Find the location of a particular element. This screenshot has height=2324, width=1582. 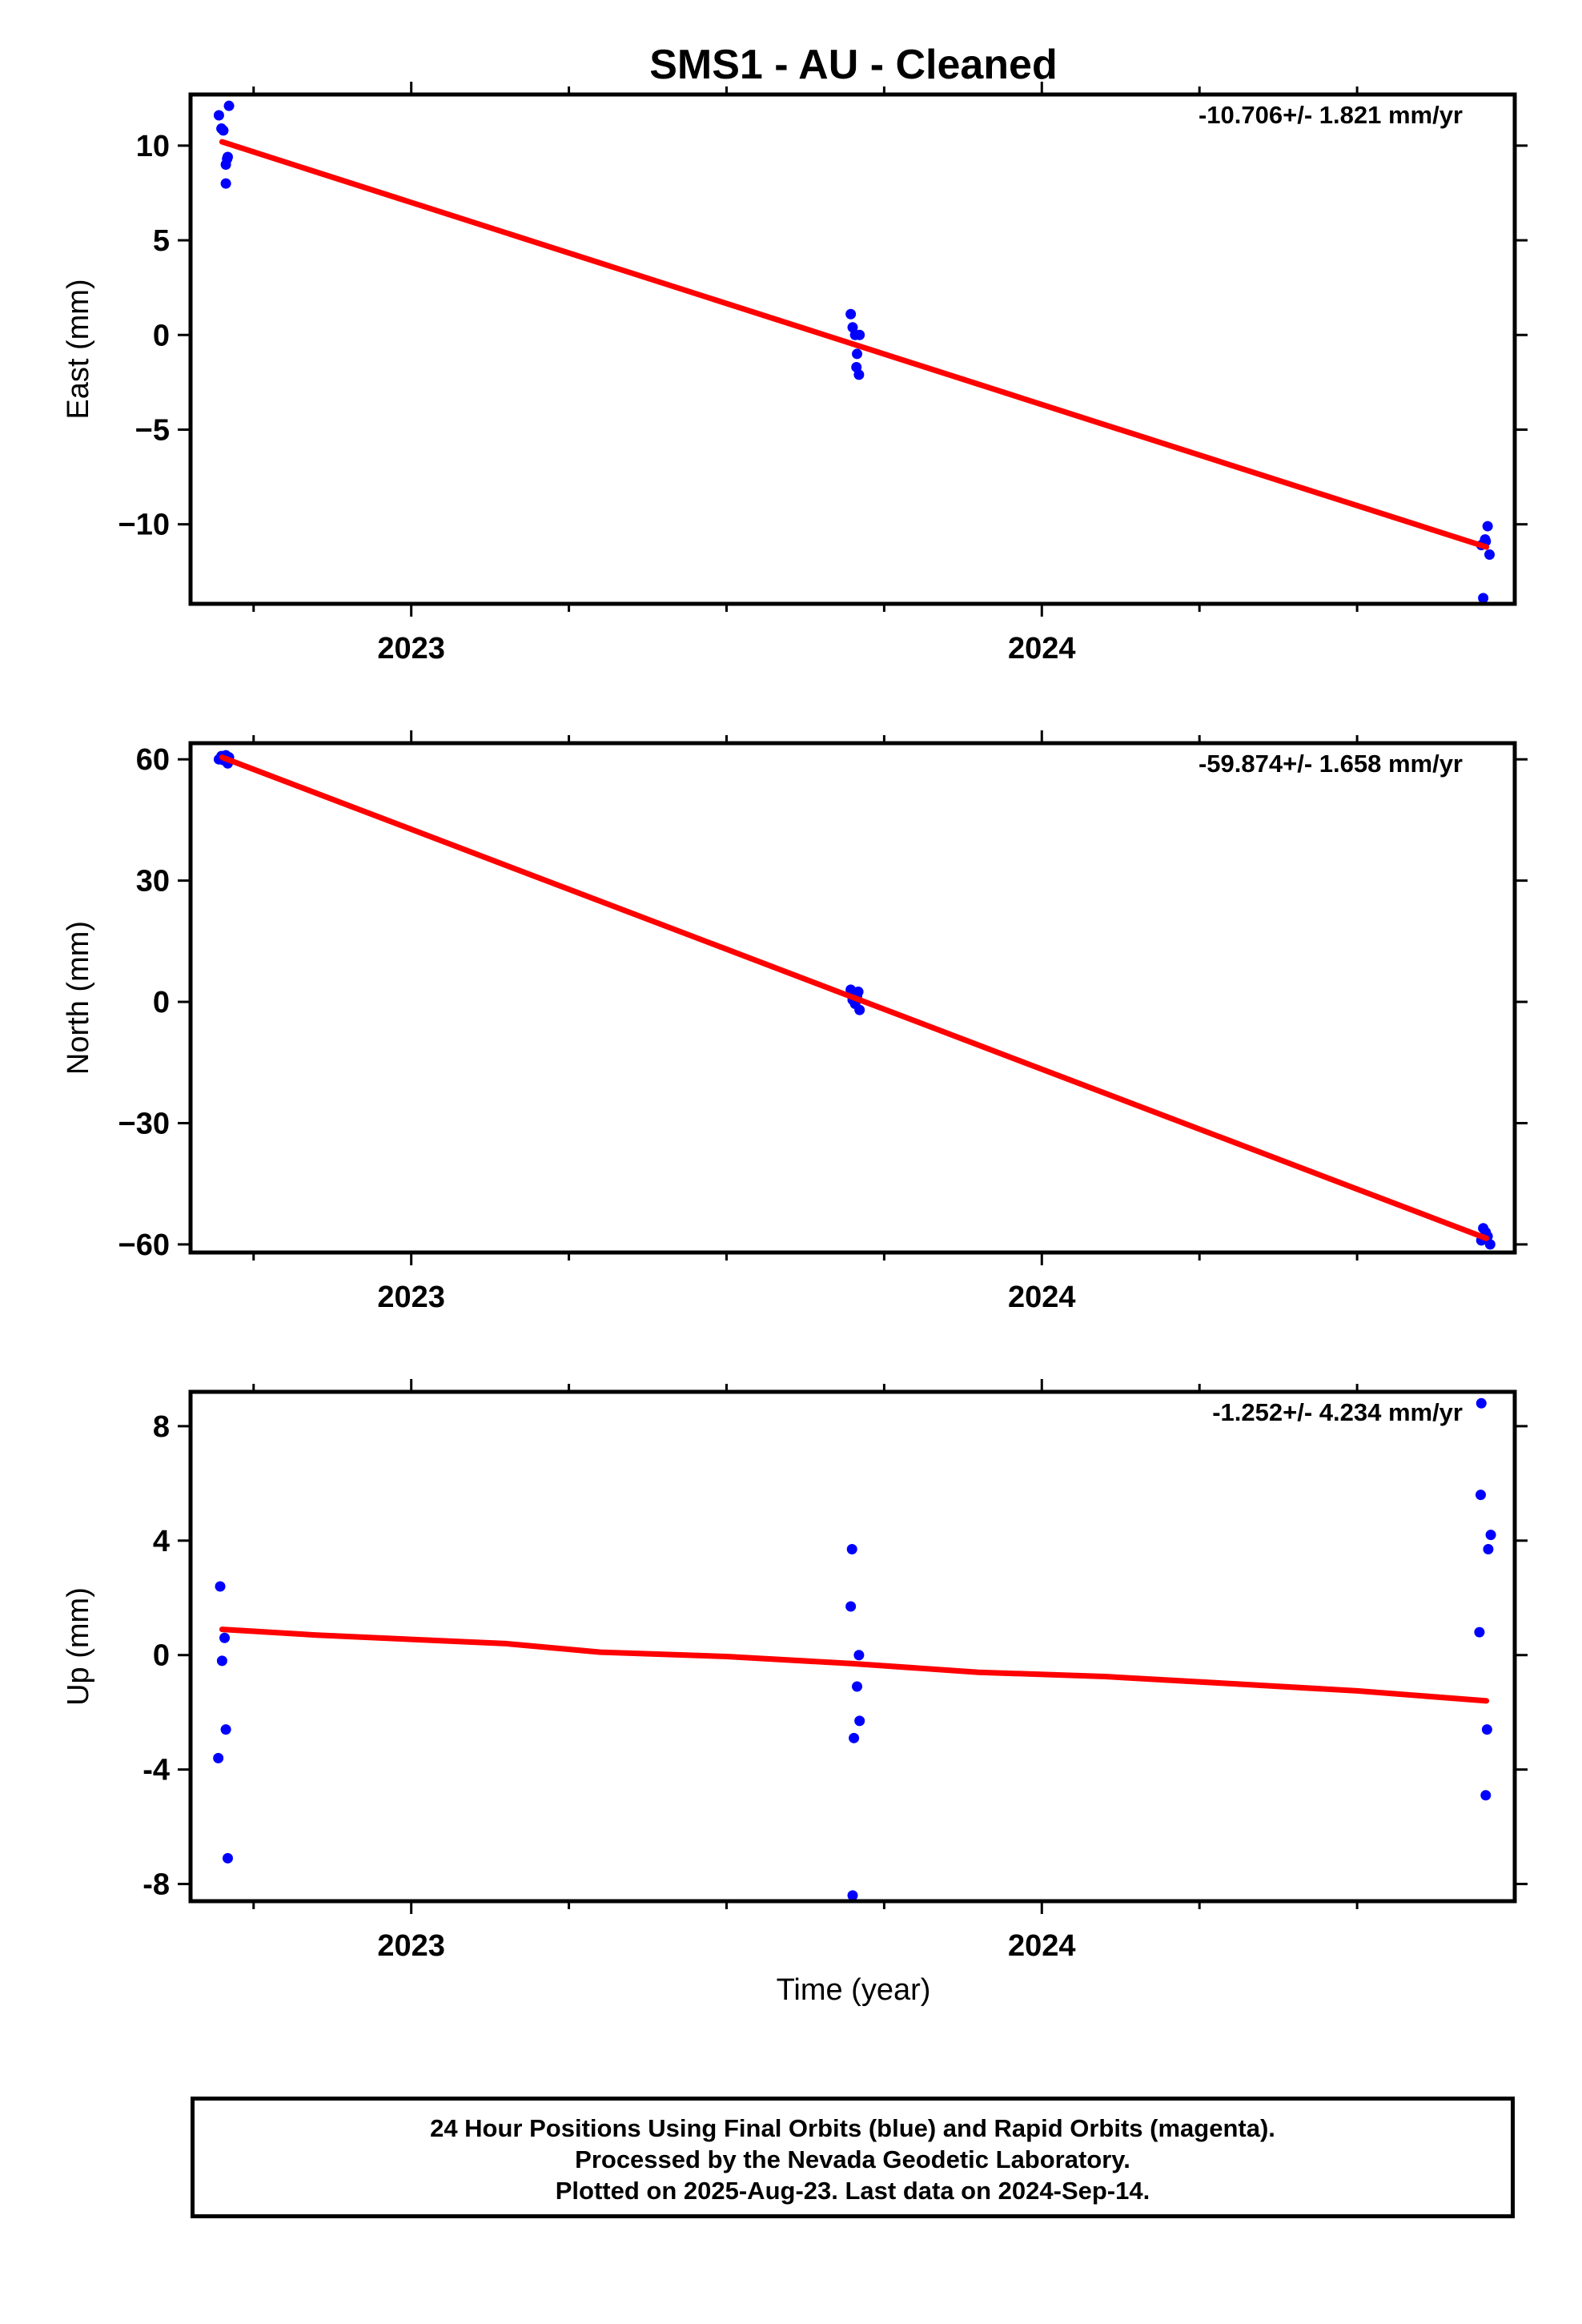

y-axis-label: North (mm) is located at coordinates (79, 998).